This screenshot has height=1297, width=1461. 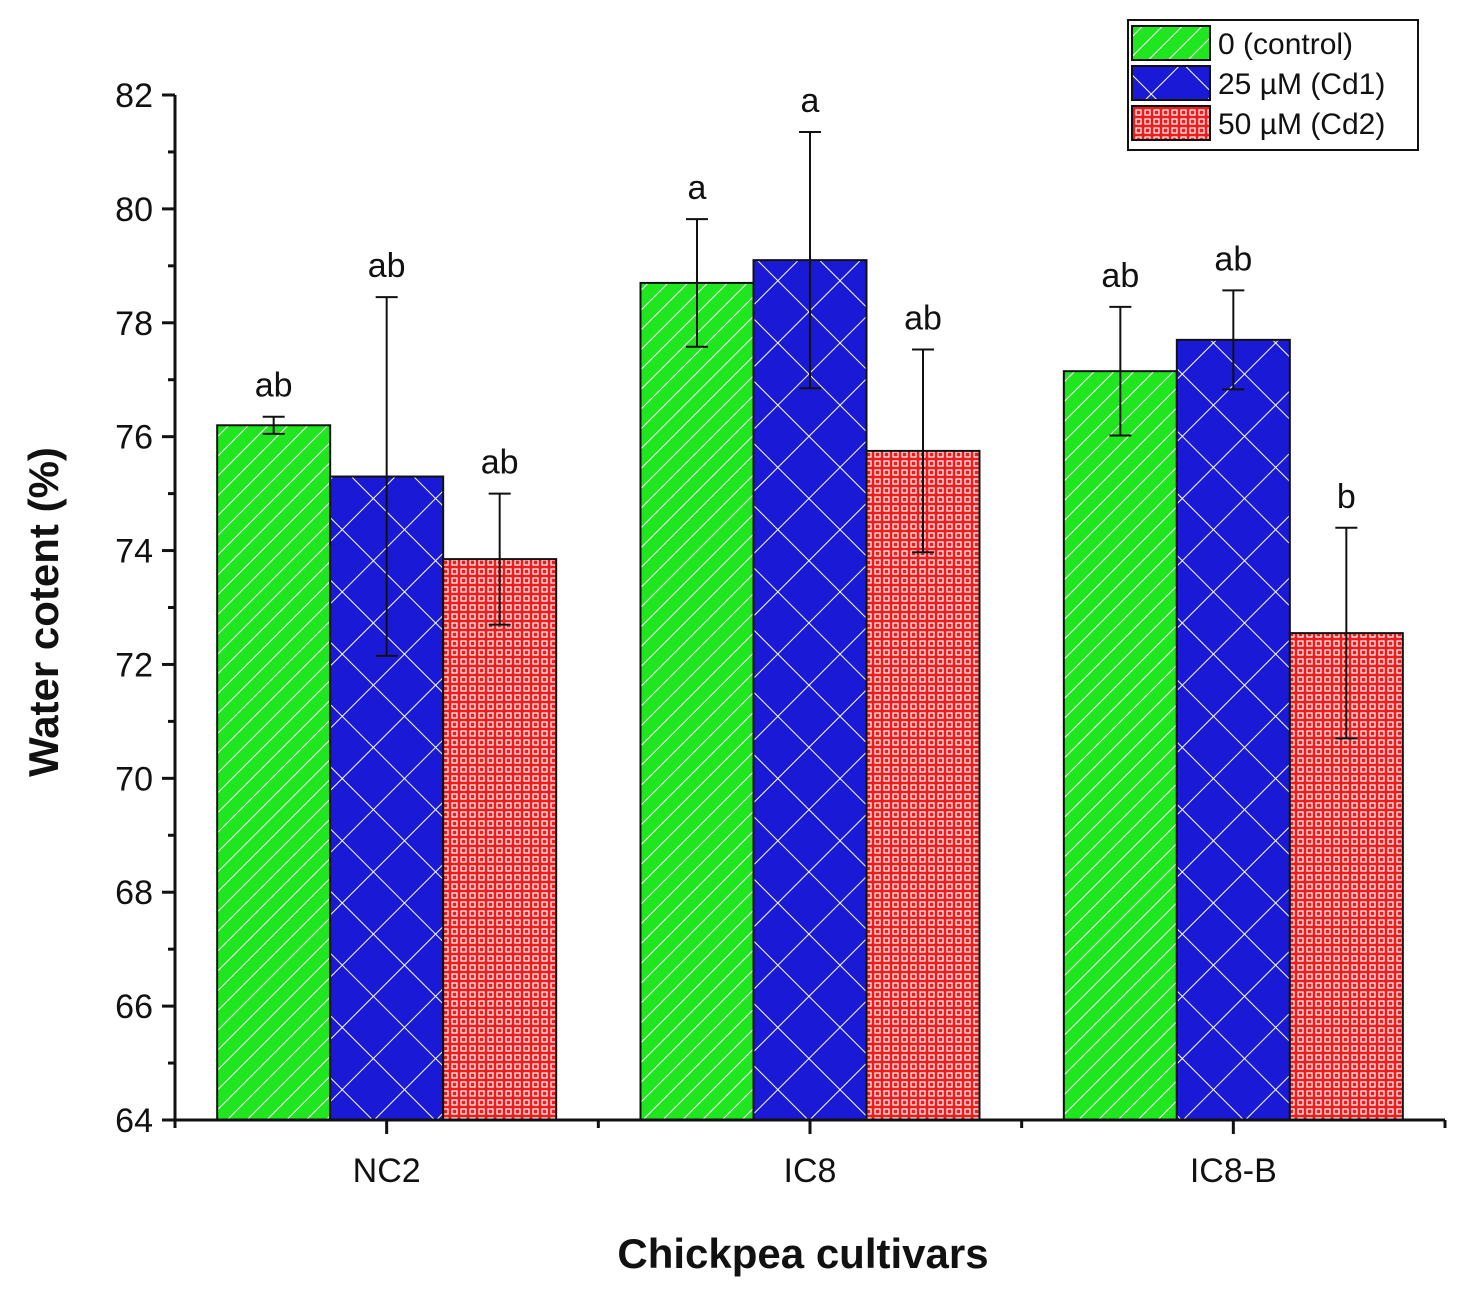 What do you see at coordinates (387, 1171) in the screenshot?
I see `x-tick-label: NC2` at bounding box center [387, 1171].